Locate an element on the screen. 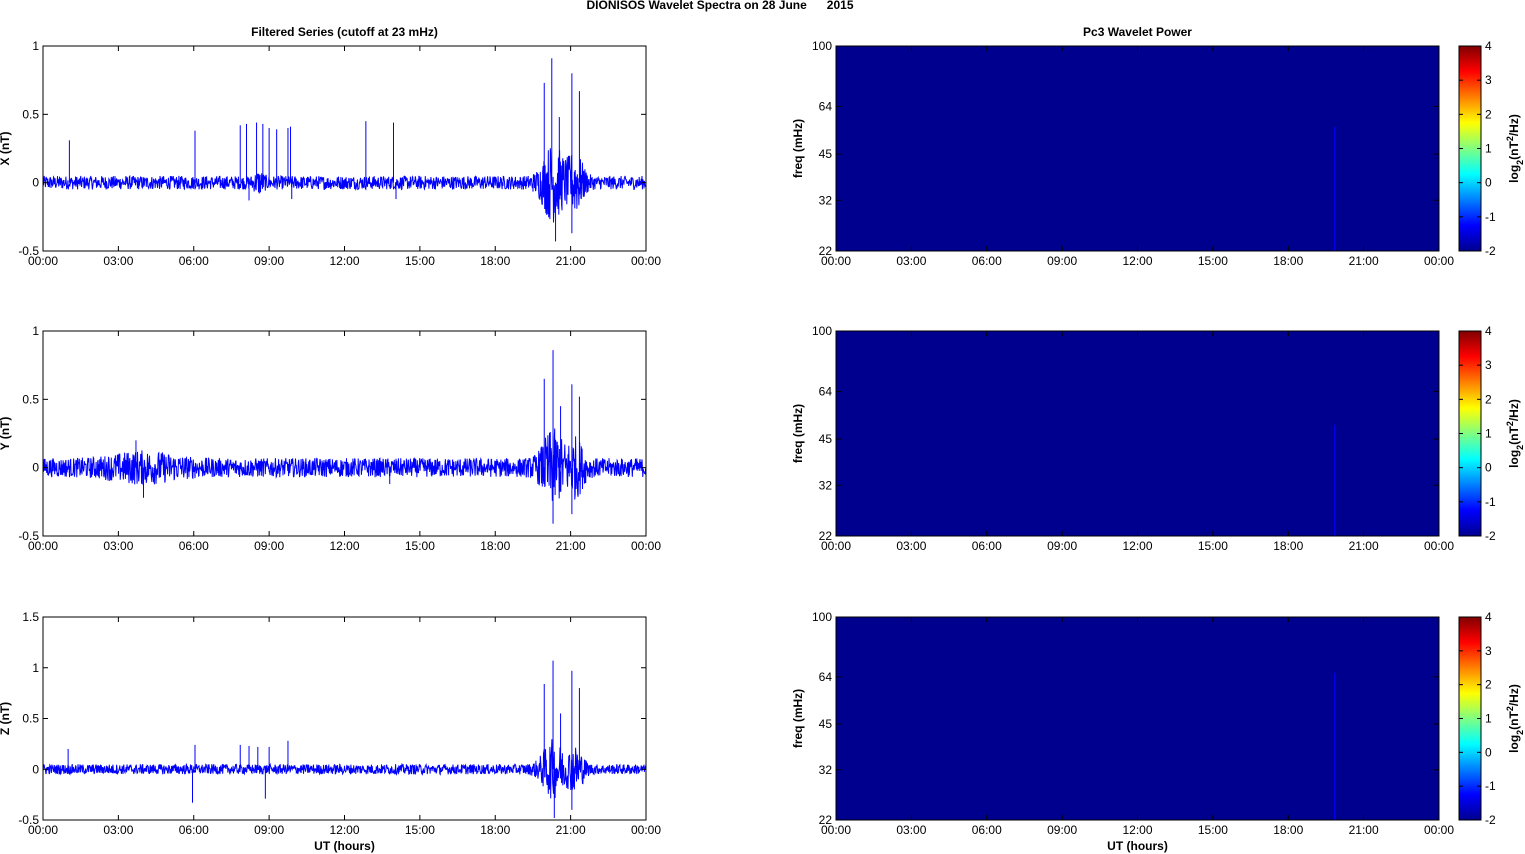  colorbar-label-part: (nT is located at coordinates (1514, 720).